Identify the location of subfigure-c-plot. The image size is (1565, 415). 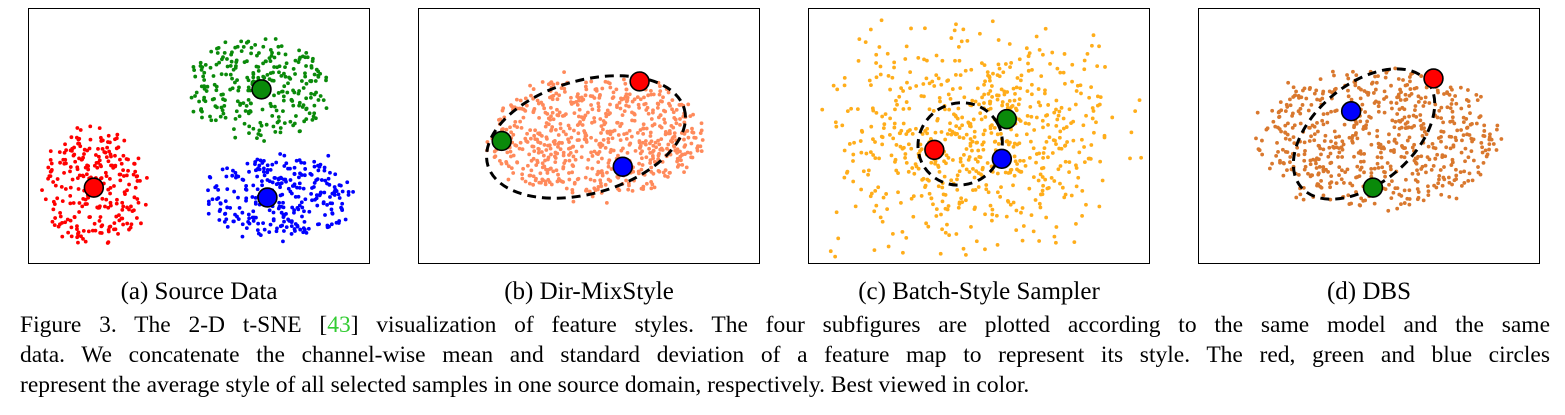
(979, 136).